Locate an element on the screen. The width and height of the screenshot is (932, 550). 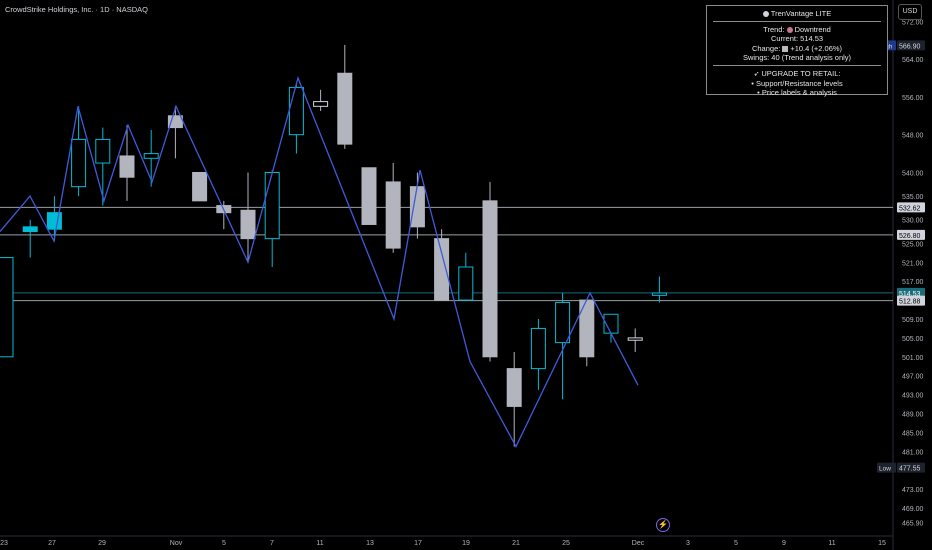
y-tick-label: 497.00 is located at coordinates (913, 377).